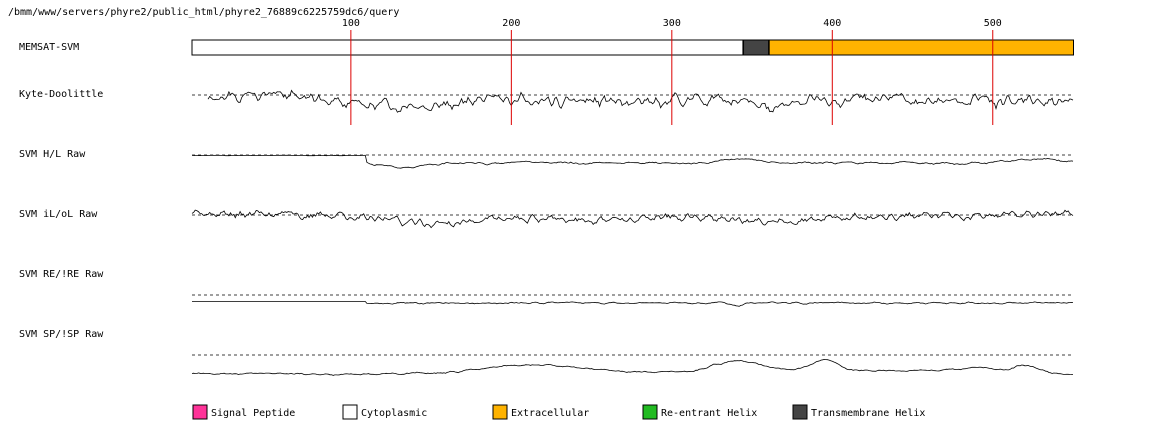  I want to click on x-ticks: 100 200 300 400 500, so click(672, 71).